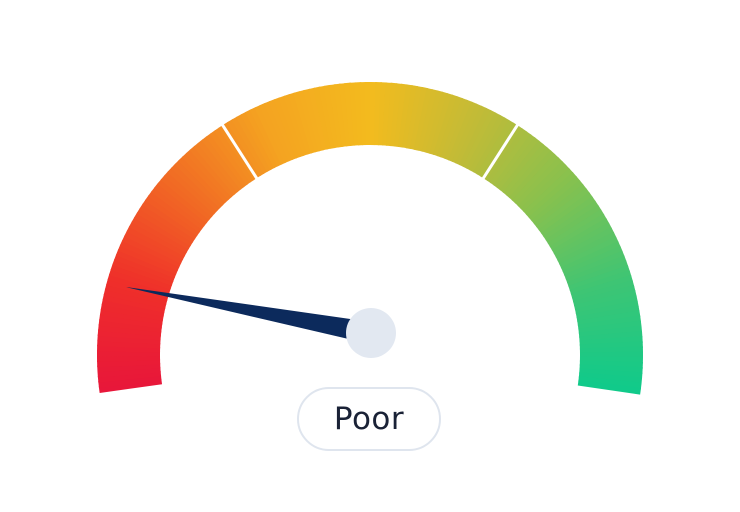  What do you see at coordinates (369, 419) in the screenshot?
I see `rating-label: Poor` at bounding box center [369, 419].